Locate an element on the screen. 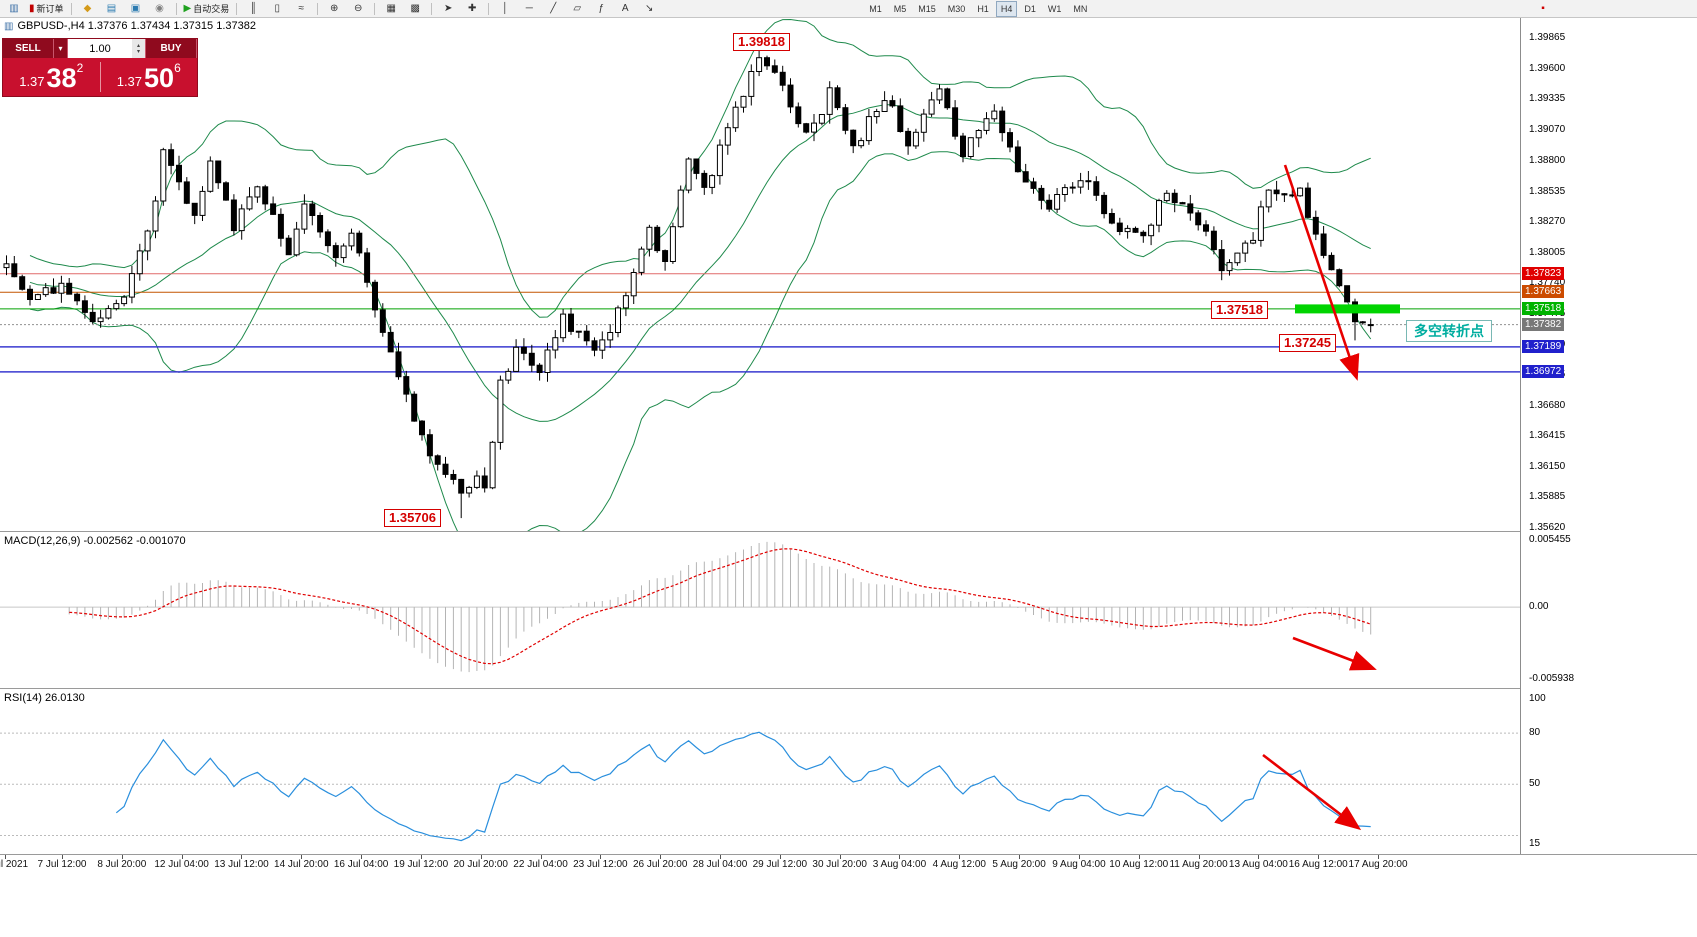 The image size is (1697, 937). price-tag: 1.37382 is located at coordinates (1543, 324).